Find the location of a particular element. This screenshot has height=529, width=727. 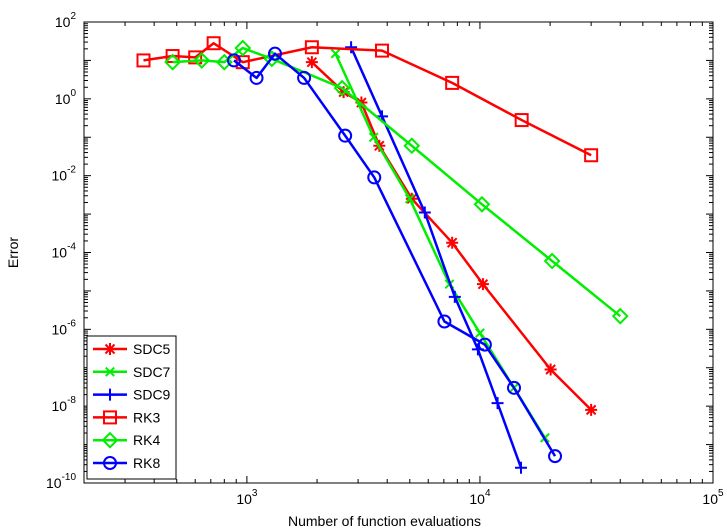

x-tick-label: 10³ is located at coordinates (247, 497).